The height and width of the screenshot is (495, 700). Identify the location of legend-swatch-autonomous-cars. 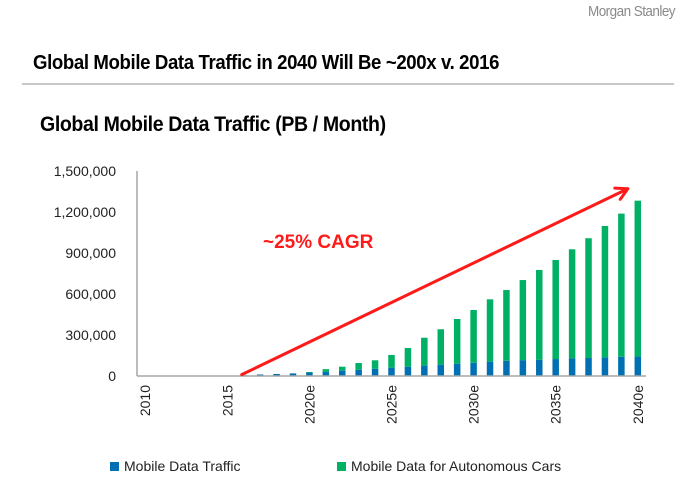
(341, 466).